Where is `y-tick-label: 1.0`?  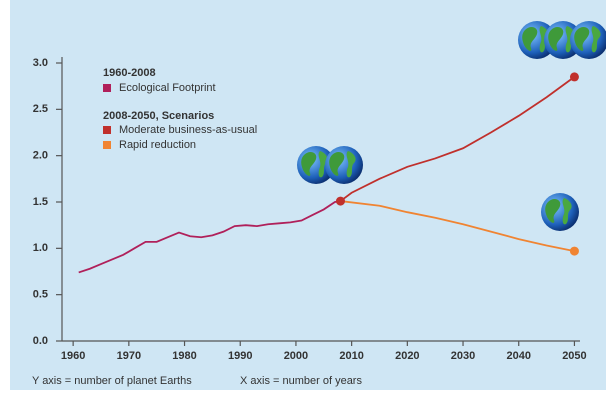
y-tick-label: 1.0 is located at coordinates (40, 248).